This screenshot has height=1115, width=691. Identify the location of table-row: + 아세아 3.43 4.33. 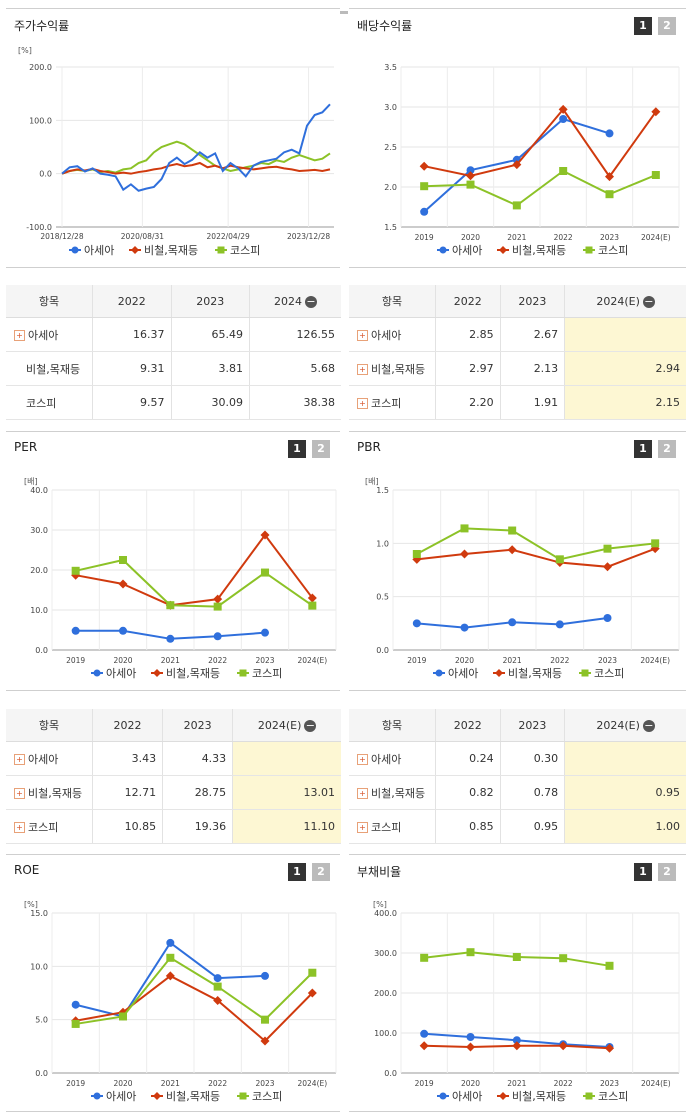
(173, 758).